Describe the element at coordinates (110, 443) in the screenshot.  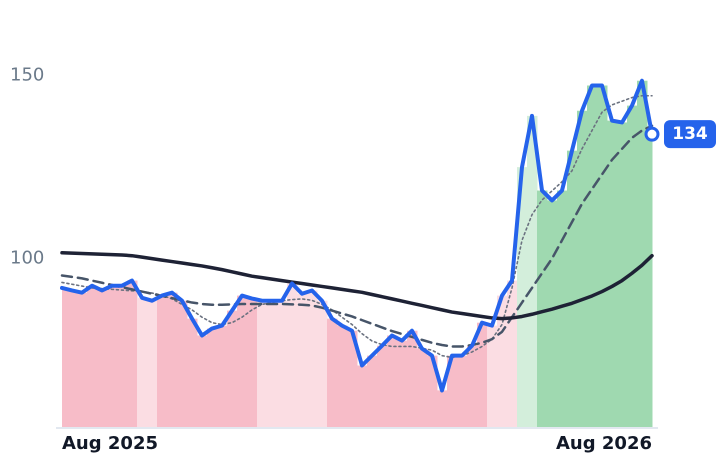
I see `x-tick-label: Aug 2025` at that location.